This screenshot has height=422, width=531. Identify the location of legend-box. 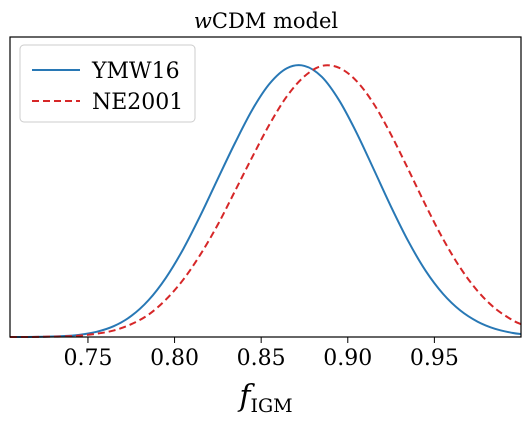
(107, 83).